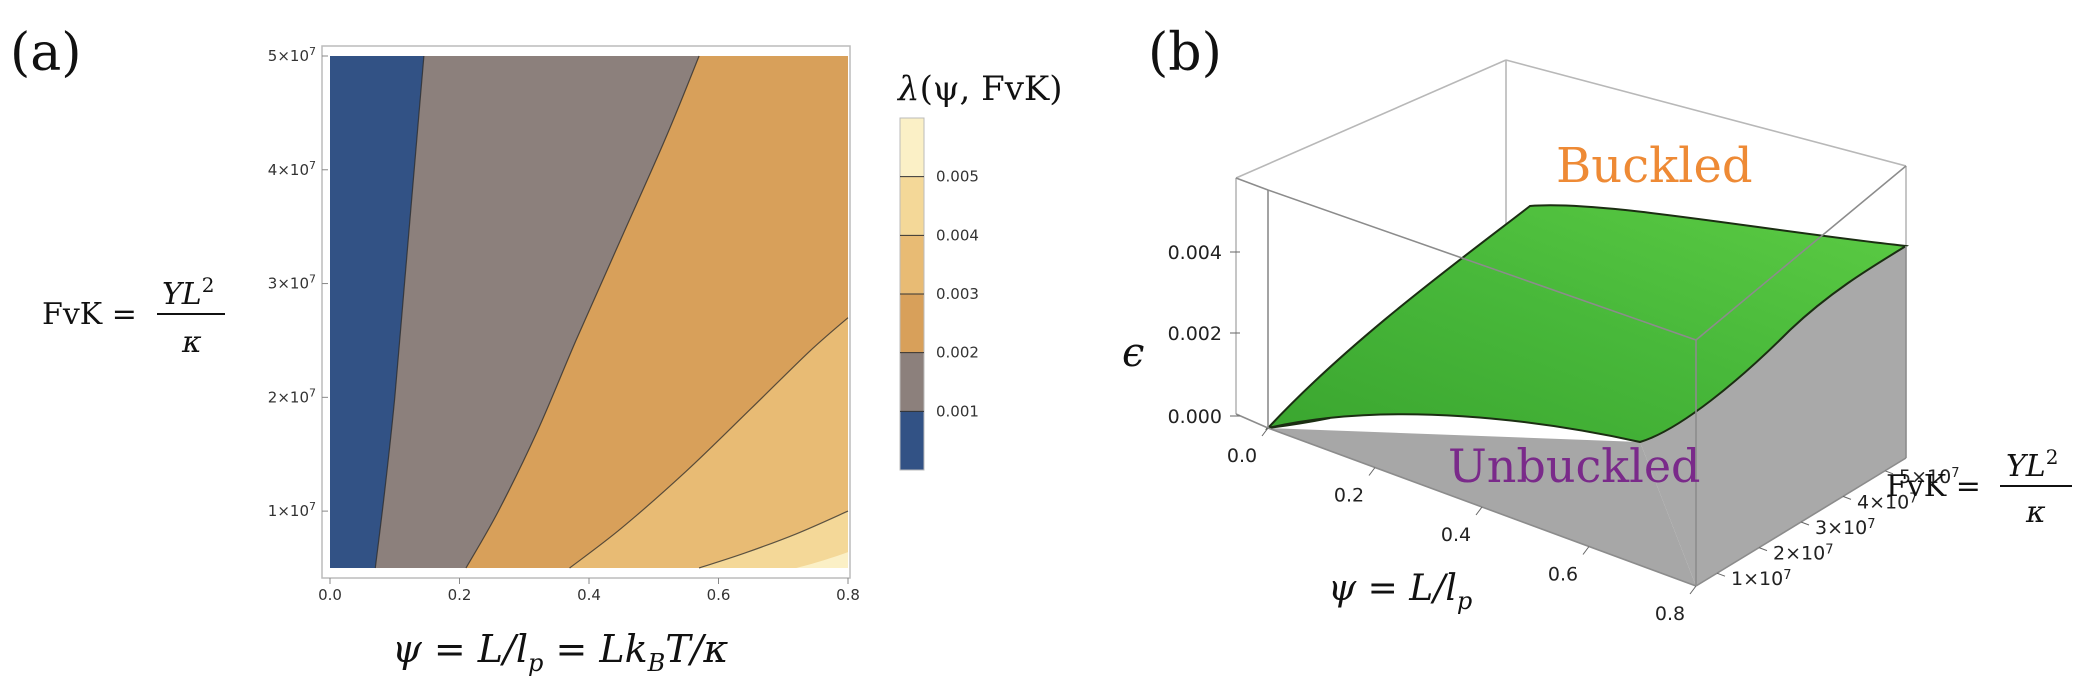  I want to click on panel-a-ylabel-den: κ, so click(191, 342).